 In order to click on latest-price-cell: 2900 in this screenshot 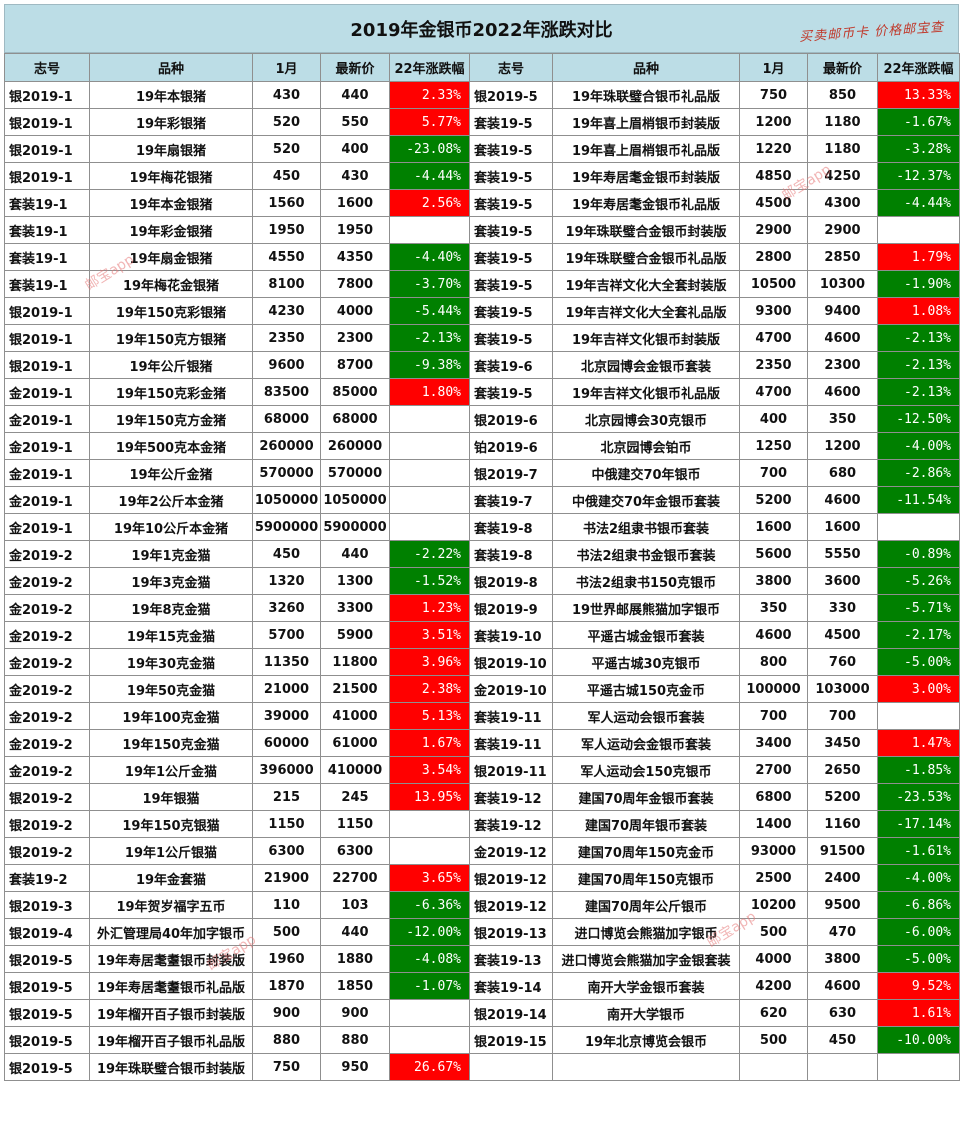, I will do `click(842, 230)`.